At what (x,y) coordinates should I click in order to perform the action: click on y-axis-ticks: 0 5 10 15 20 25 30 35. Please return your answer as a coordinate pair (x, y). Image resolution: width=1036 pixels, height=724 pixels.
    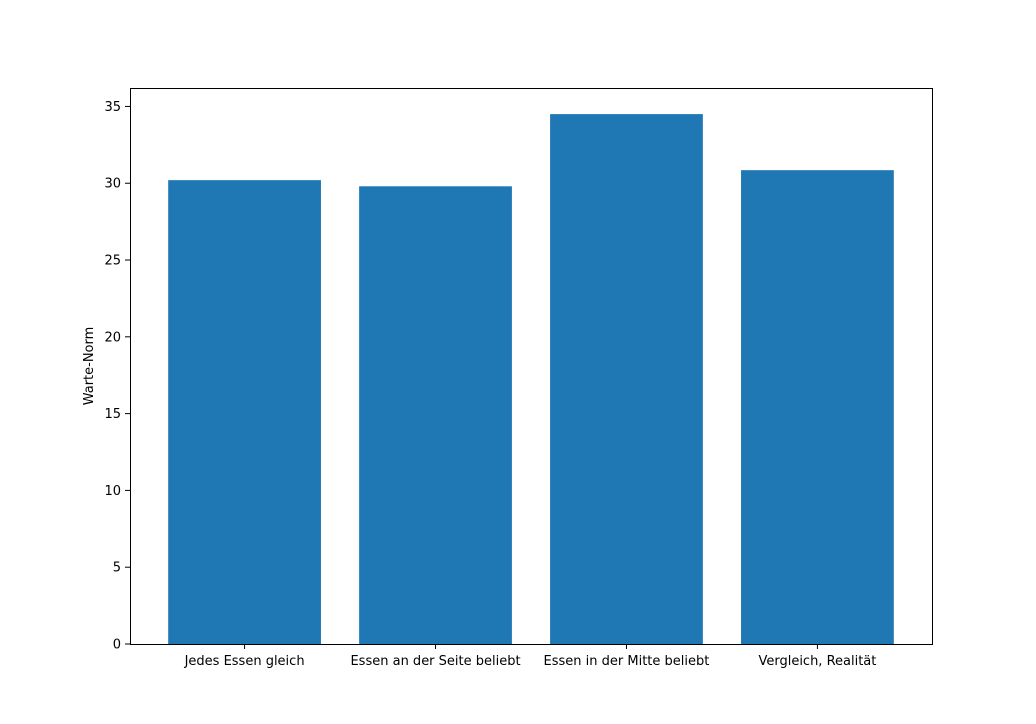
    Looking at the image, I should click on (117, 376).